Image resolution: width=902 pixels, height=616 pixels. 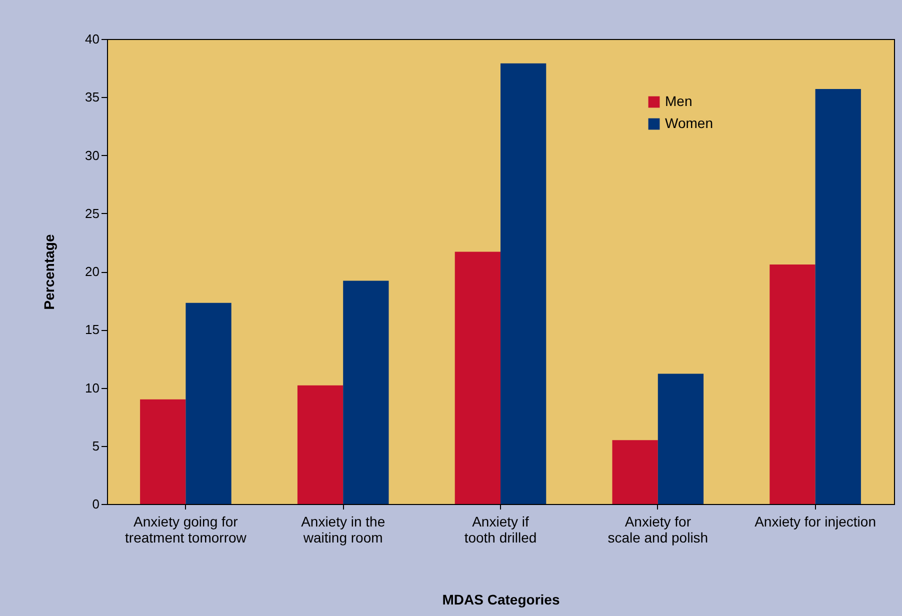 What do you see at coordinates (186, 530) in the screenshot?
I see `x-tick-label: Anxiety going for treatment tomorrow` at bounding box center [186, 530].